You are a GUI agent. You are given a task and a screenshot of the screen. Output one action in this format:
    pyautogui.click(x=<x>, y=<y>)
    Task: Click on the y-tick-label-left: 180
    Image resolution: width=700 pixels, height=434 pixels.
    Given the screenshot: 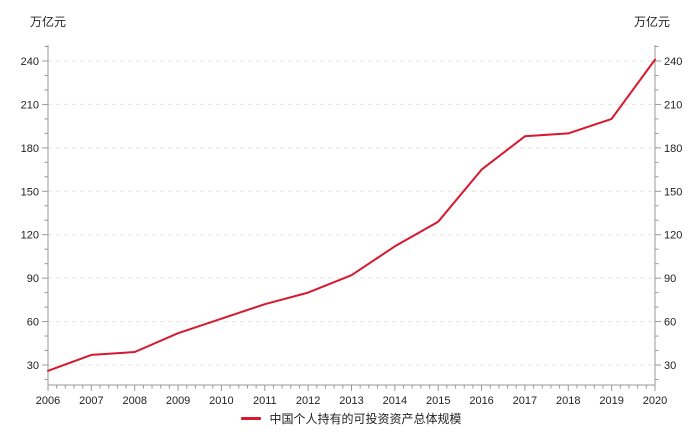 What is the action you would take?
    pyautogui.click(x=30, y=149)
    